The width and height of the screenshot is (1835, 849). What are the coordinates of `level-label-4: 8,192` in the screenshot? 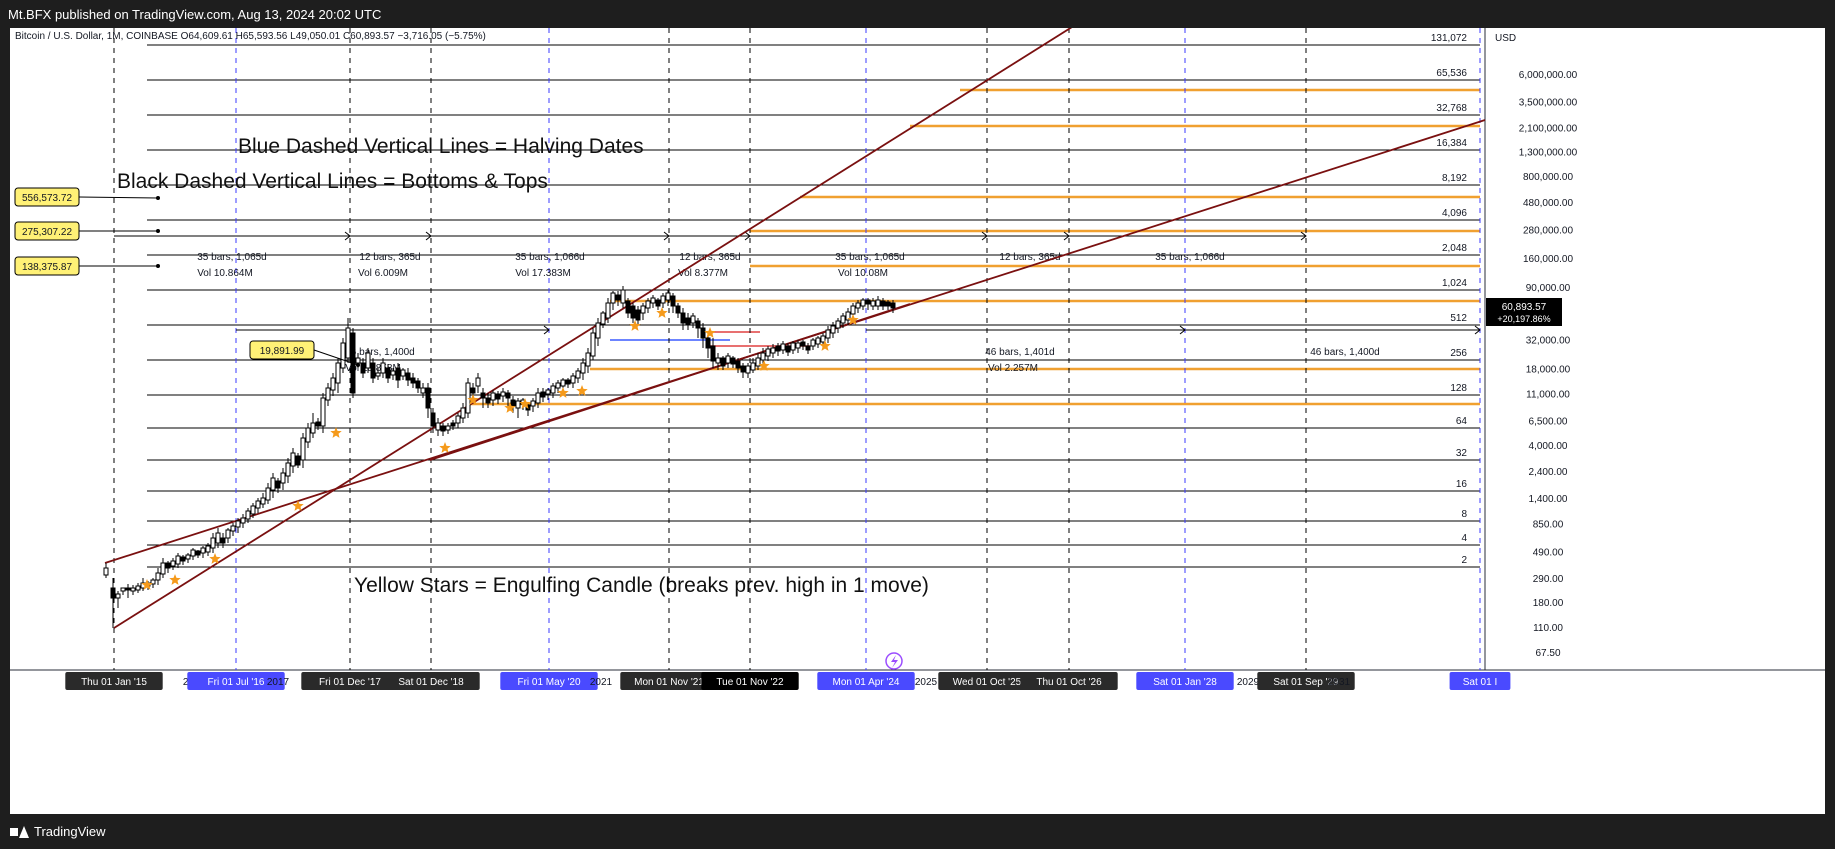 It's located at (1454, 178).